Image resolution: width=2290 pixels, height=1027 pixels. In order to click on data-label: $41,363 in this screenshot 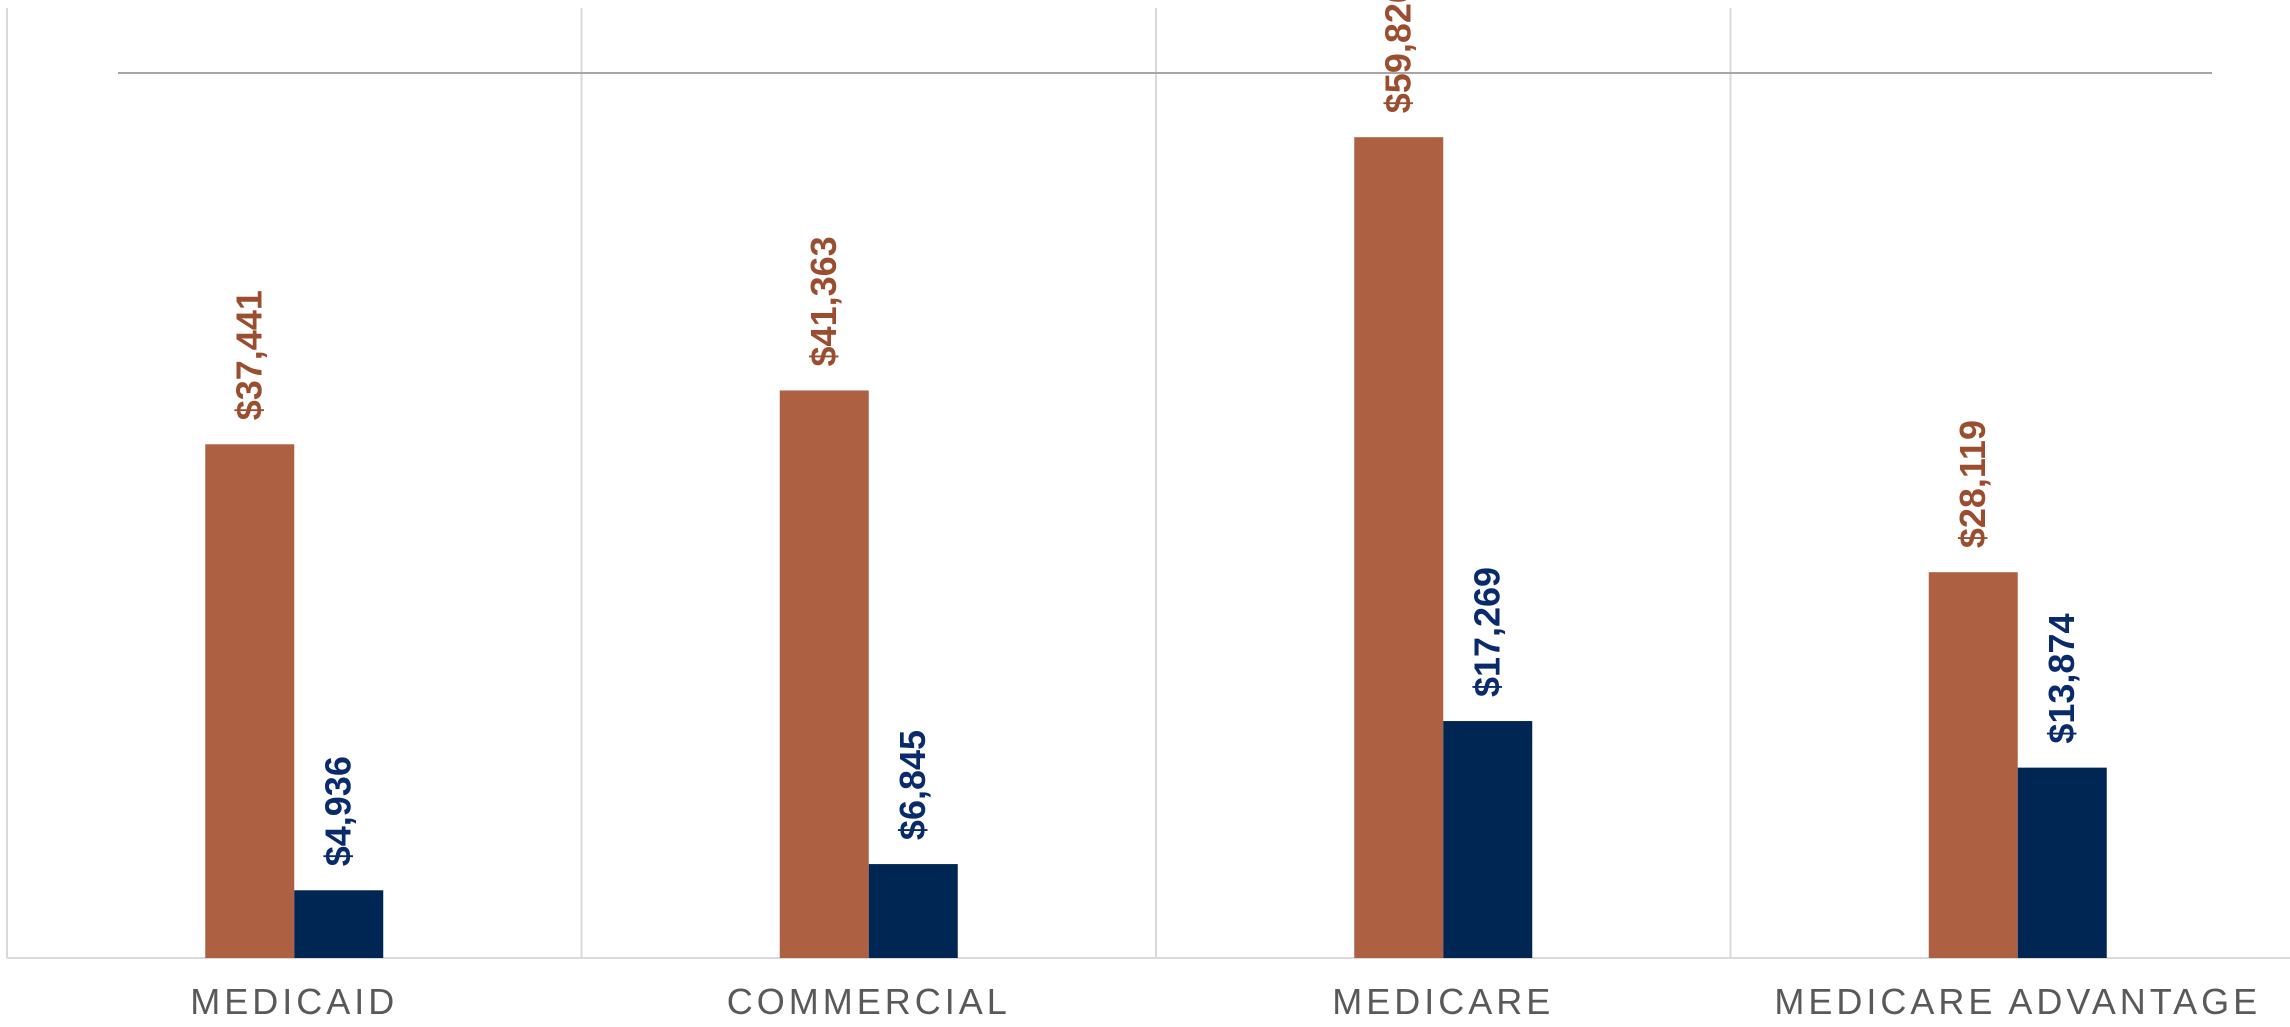, I will do `click(823, 301)`.